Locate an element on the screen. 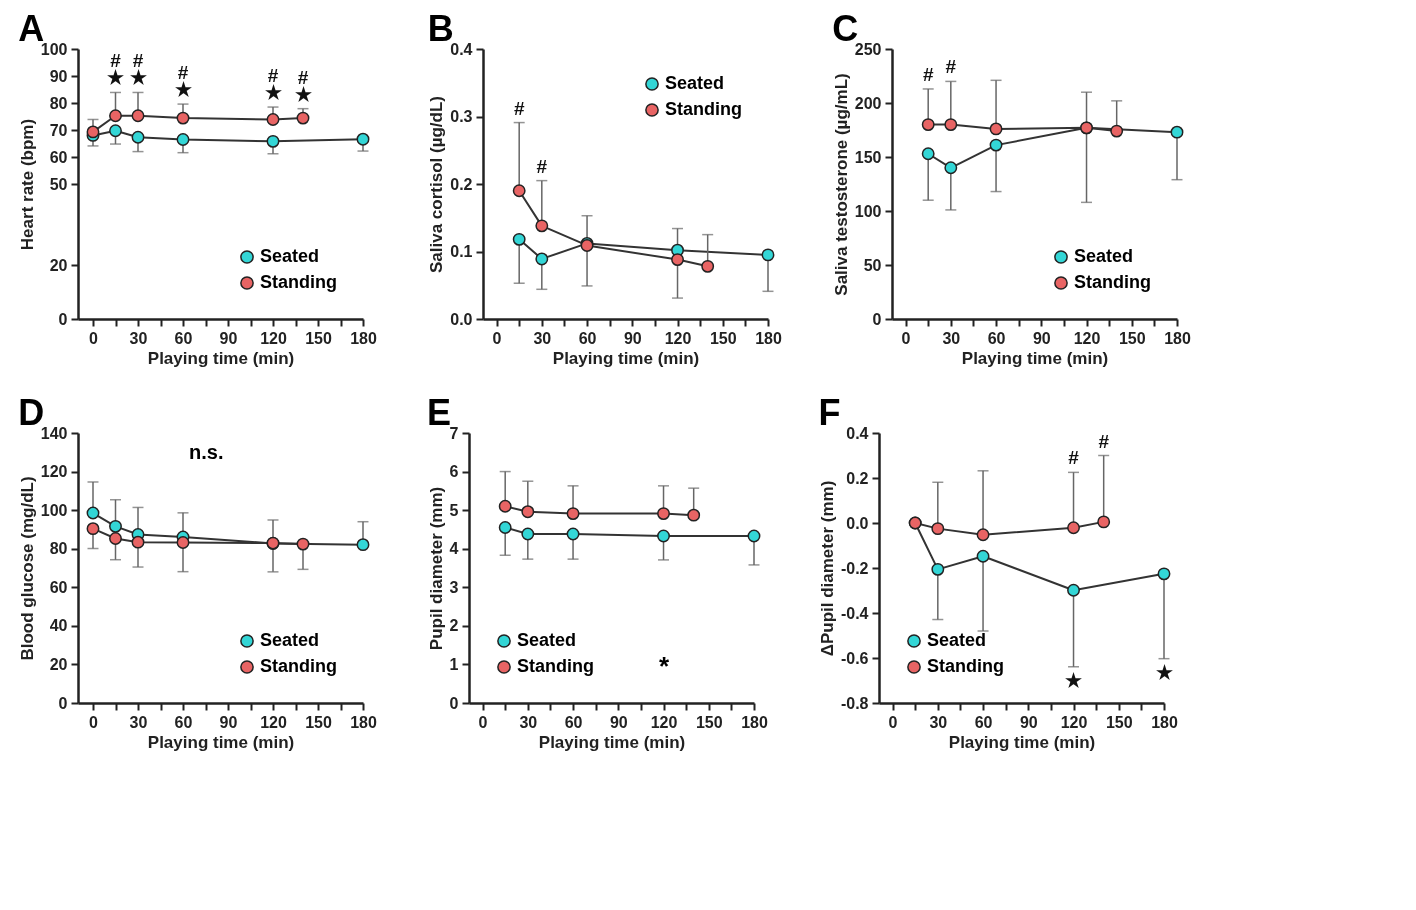  y-tick-label: 0.4 is located at coordinates (857, 433).